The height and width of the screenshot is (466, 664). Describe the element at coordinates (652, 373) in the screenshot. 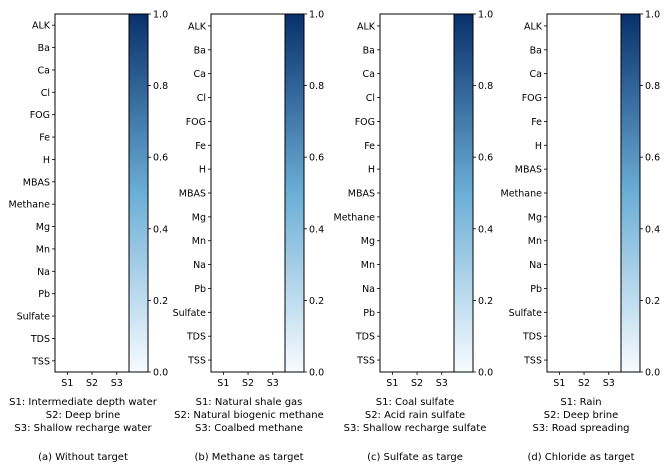

I see `colorbar-d-tick-label: 0.0` at that location.